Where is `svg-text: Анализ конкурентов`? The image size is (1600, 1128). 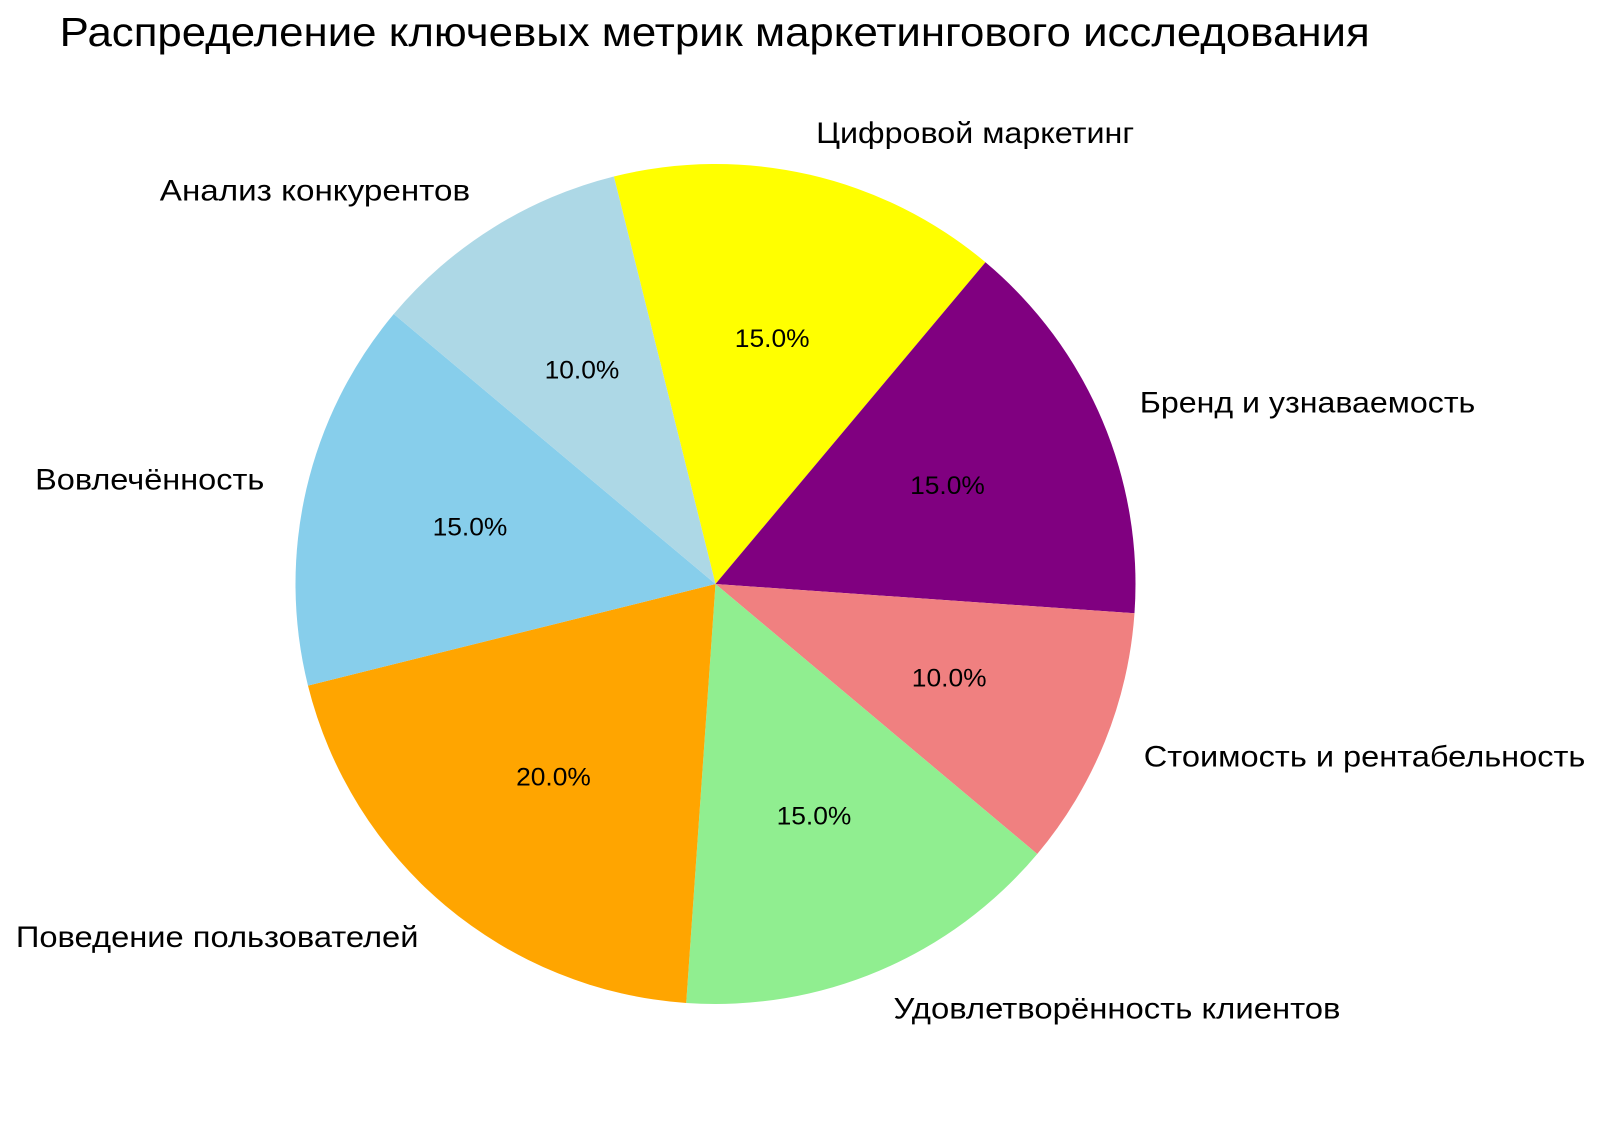 svg-text: Анализ конкурентов is located at coordinates (315, 191).